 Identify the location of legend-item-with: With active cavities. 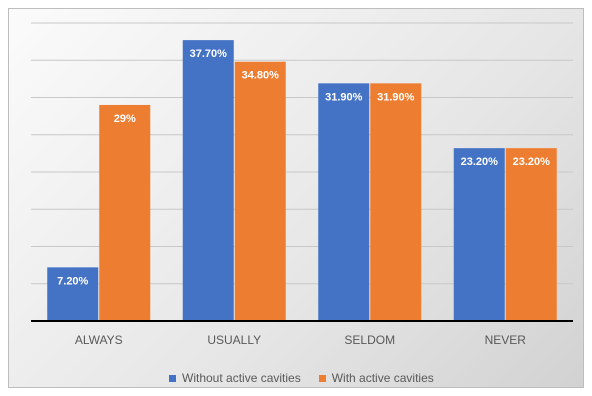
(376, 378).